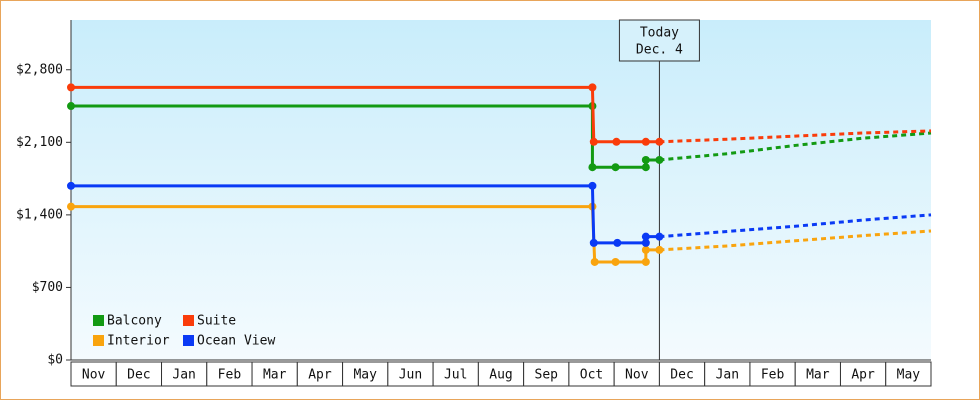 The width and height of the screenshot is (980, 400). Describe the element at coordinates (216, 321) in the screenshot. I see `legend-label: Suite` at that location.